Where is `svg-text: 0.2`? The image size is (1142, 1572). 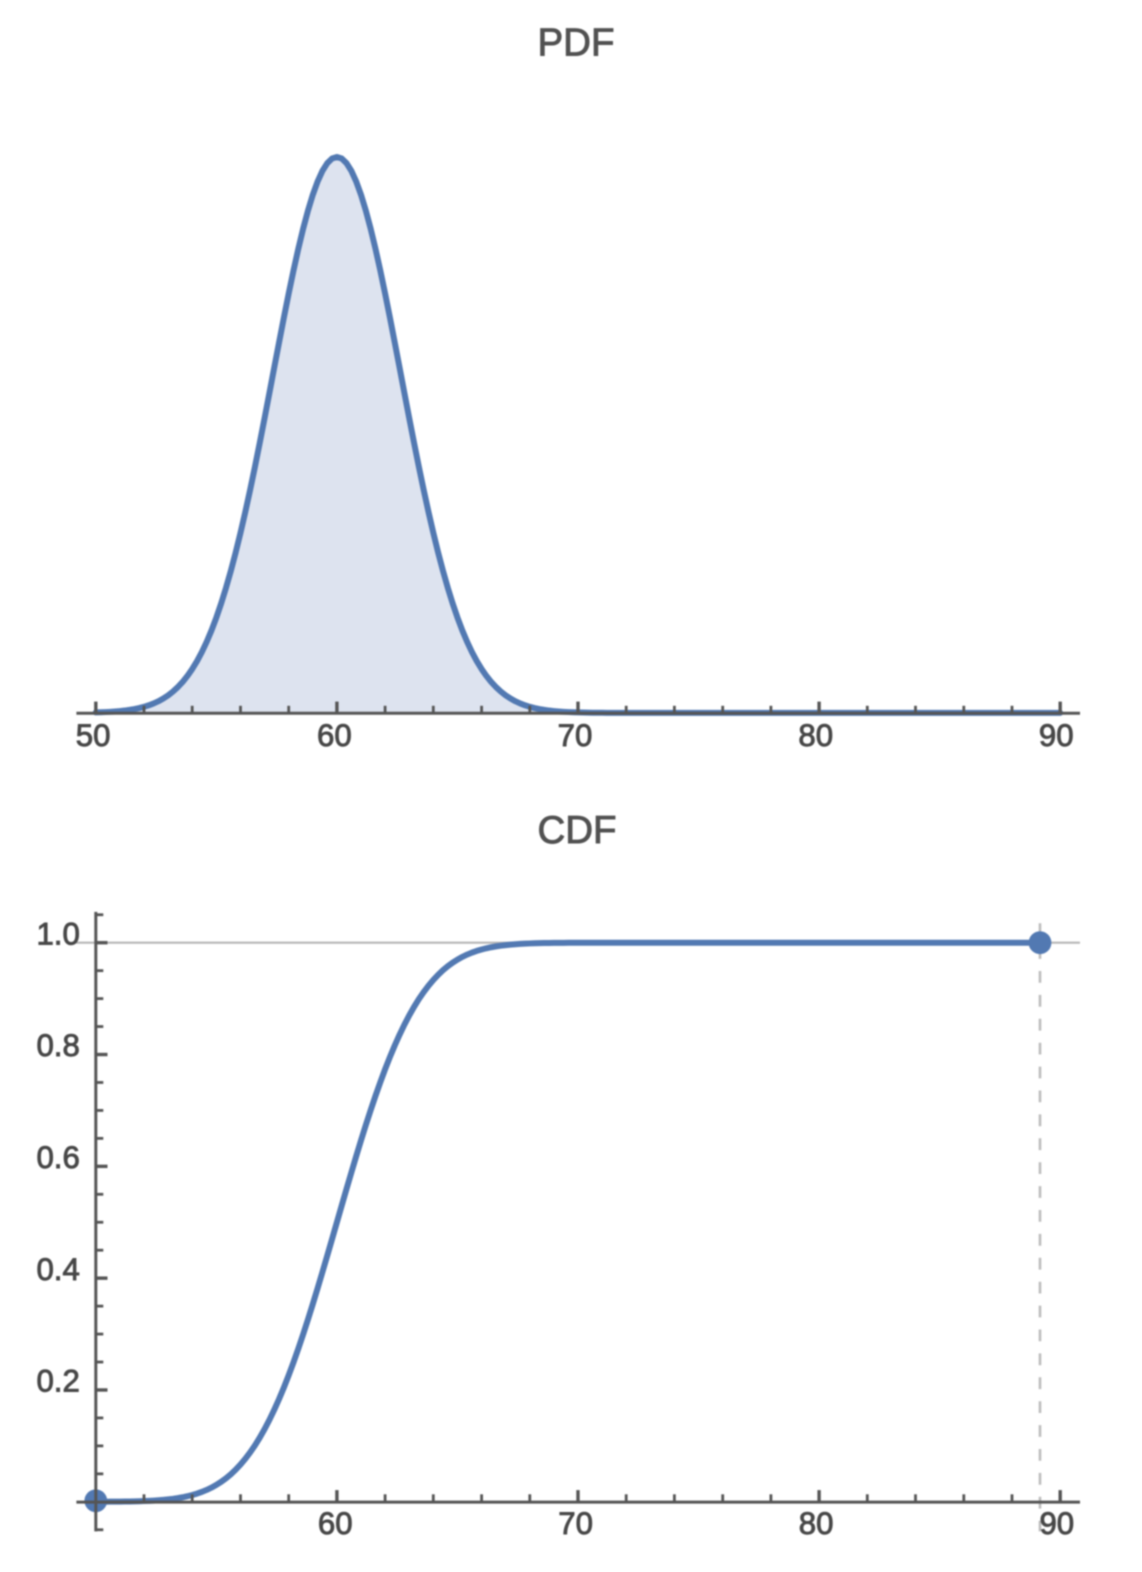
svg-text: 0.2 is located at coordinates (57, 1381).